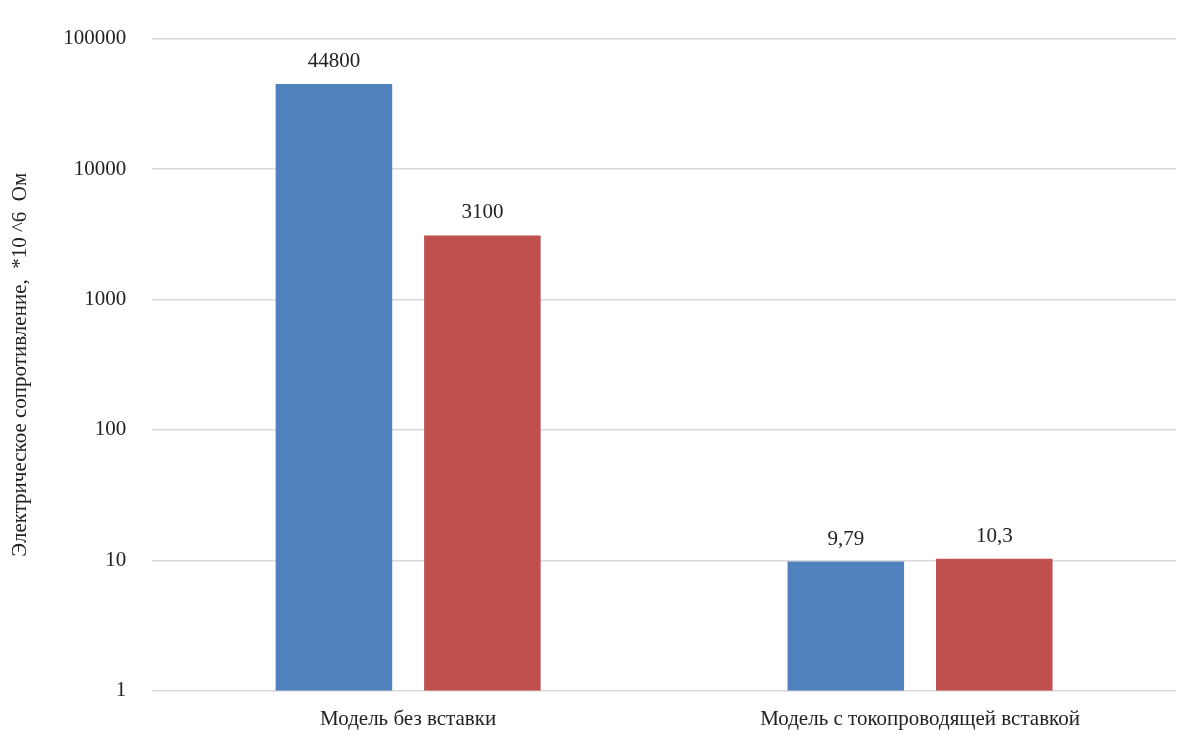  Describe the element at coordinates (116, 558) in the screenshot. I see `y-tick-label: 10` at that location.